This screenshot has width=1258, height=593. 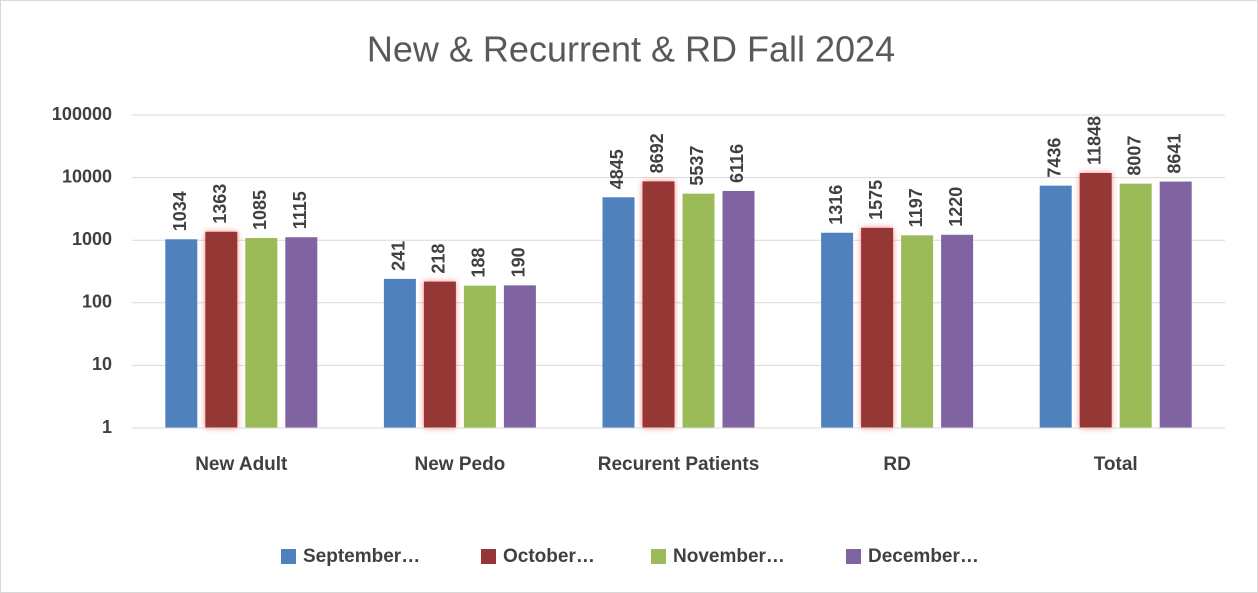 I want to click on data-label: 8641, so click(x=1174, y=154).